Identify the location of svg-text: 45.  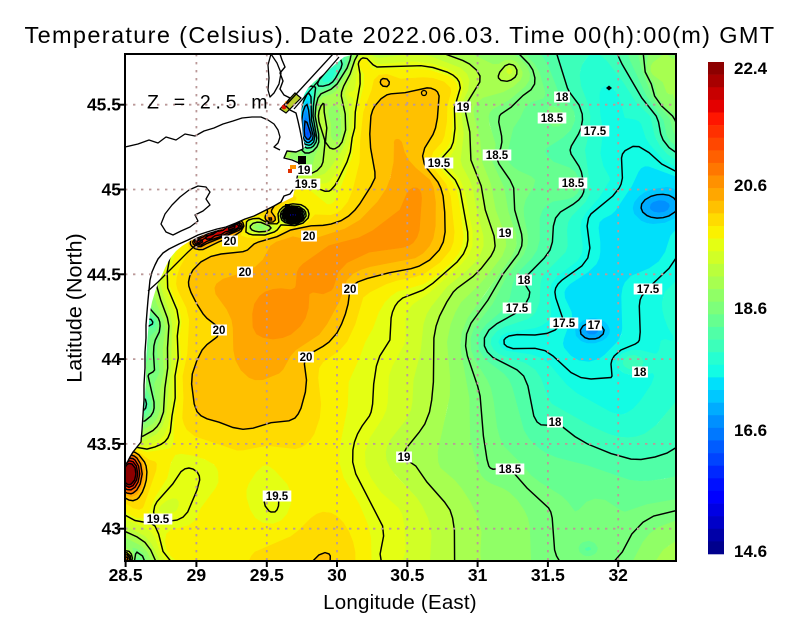
(112, 190).